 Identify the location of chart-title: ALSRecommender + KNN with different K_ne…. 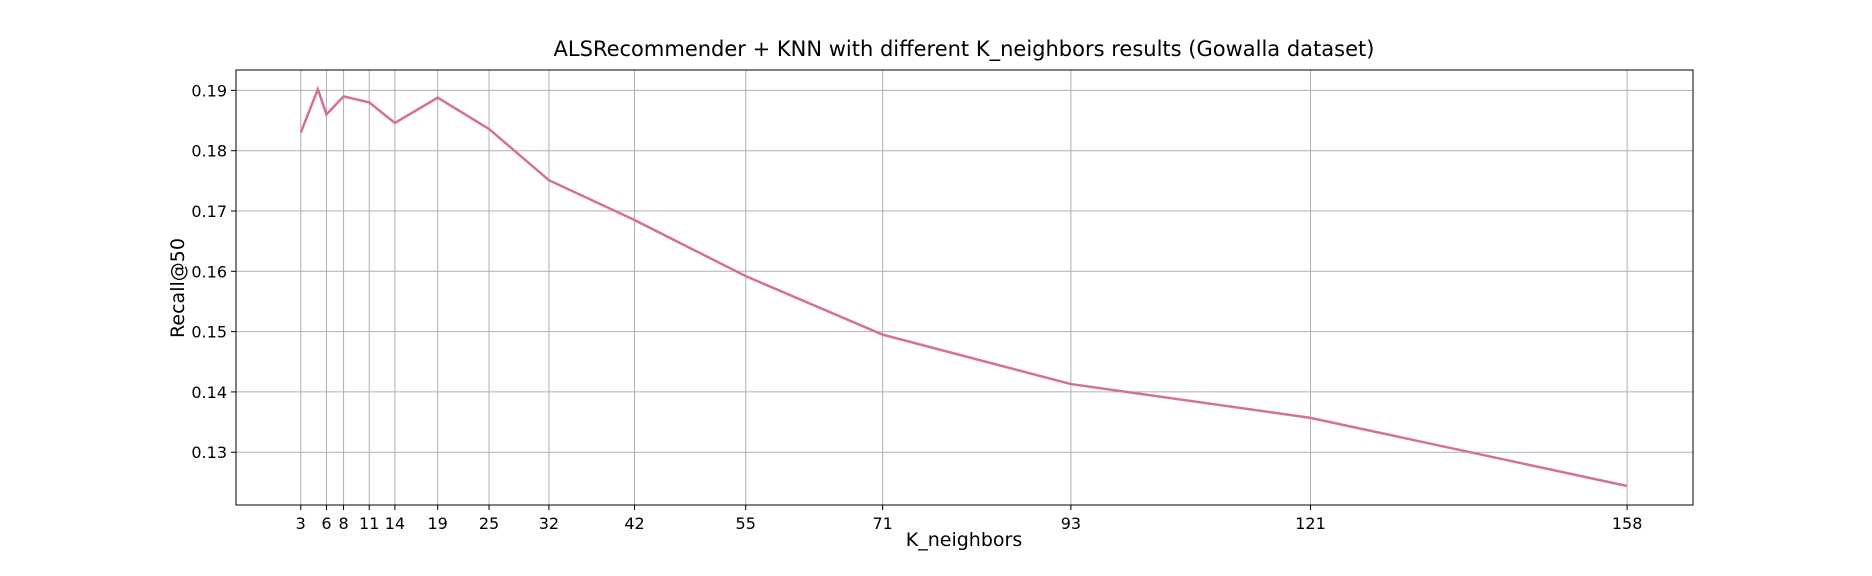
(964, 49).